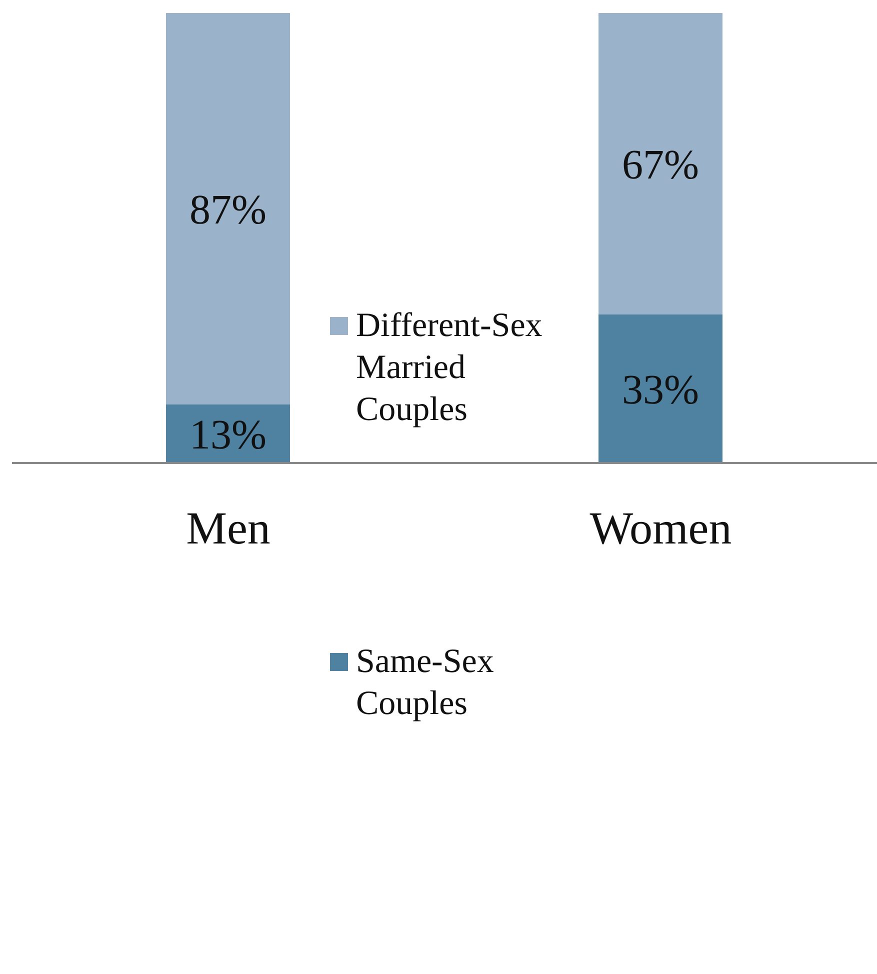  What do you see at coordinates (450, 368) in the screenshot?
I see `legend-label: Different-Sex Married Couples` at bounding box center [450, 368].